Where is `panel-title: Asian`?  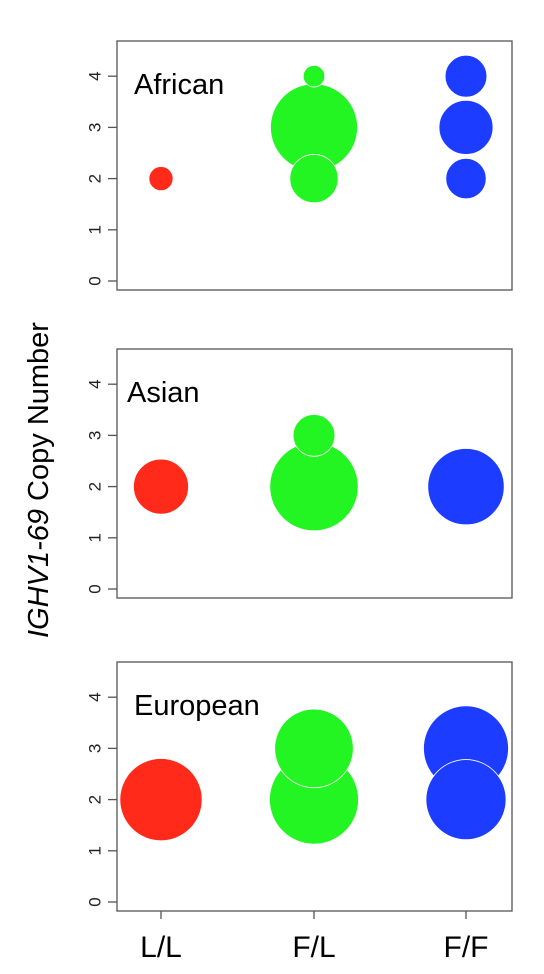 panel-title: Asian is located at coordinates (163, 393).